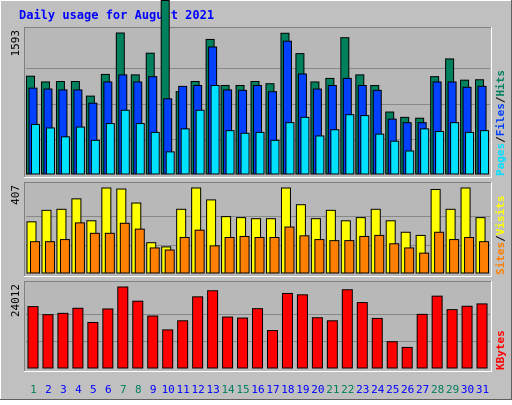 The height and width of the screenshot is (405, 512). I want to click on y-max-label: 407, so click(15, 195).